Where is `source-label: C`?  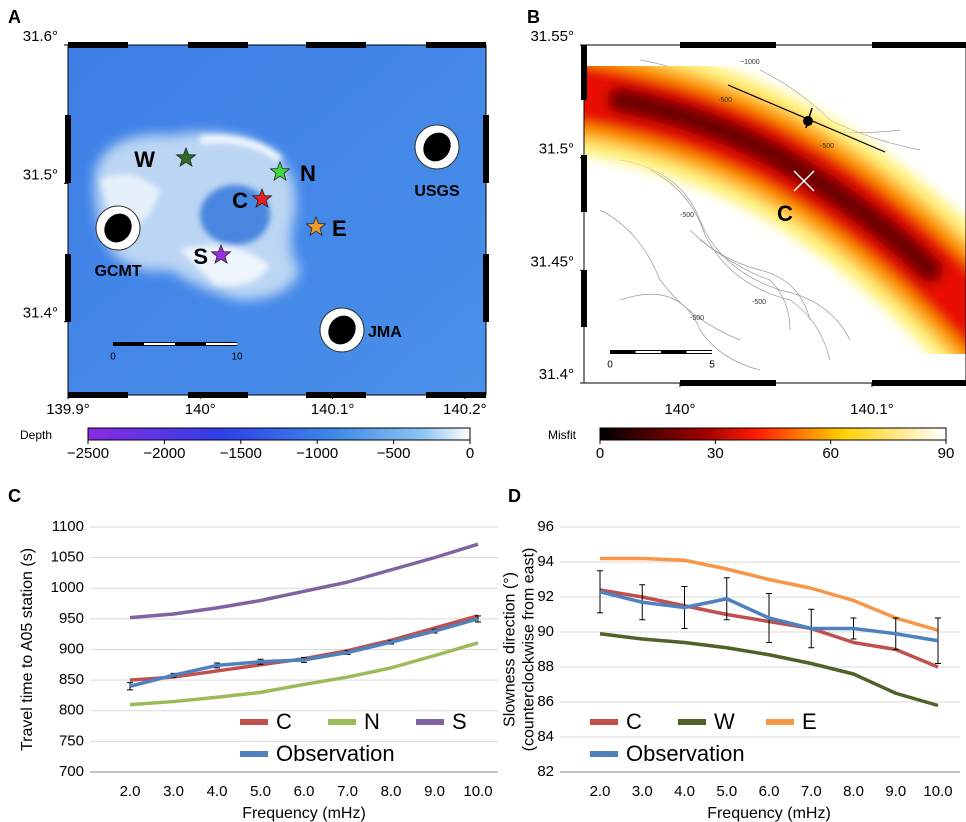 source-label: C is located at coordinates (785, 213).